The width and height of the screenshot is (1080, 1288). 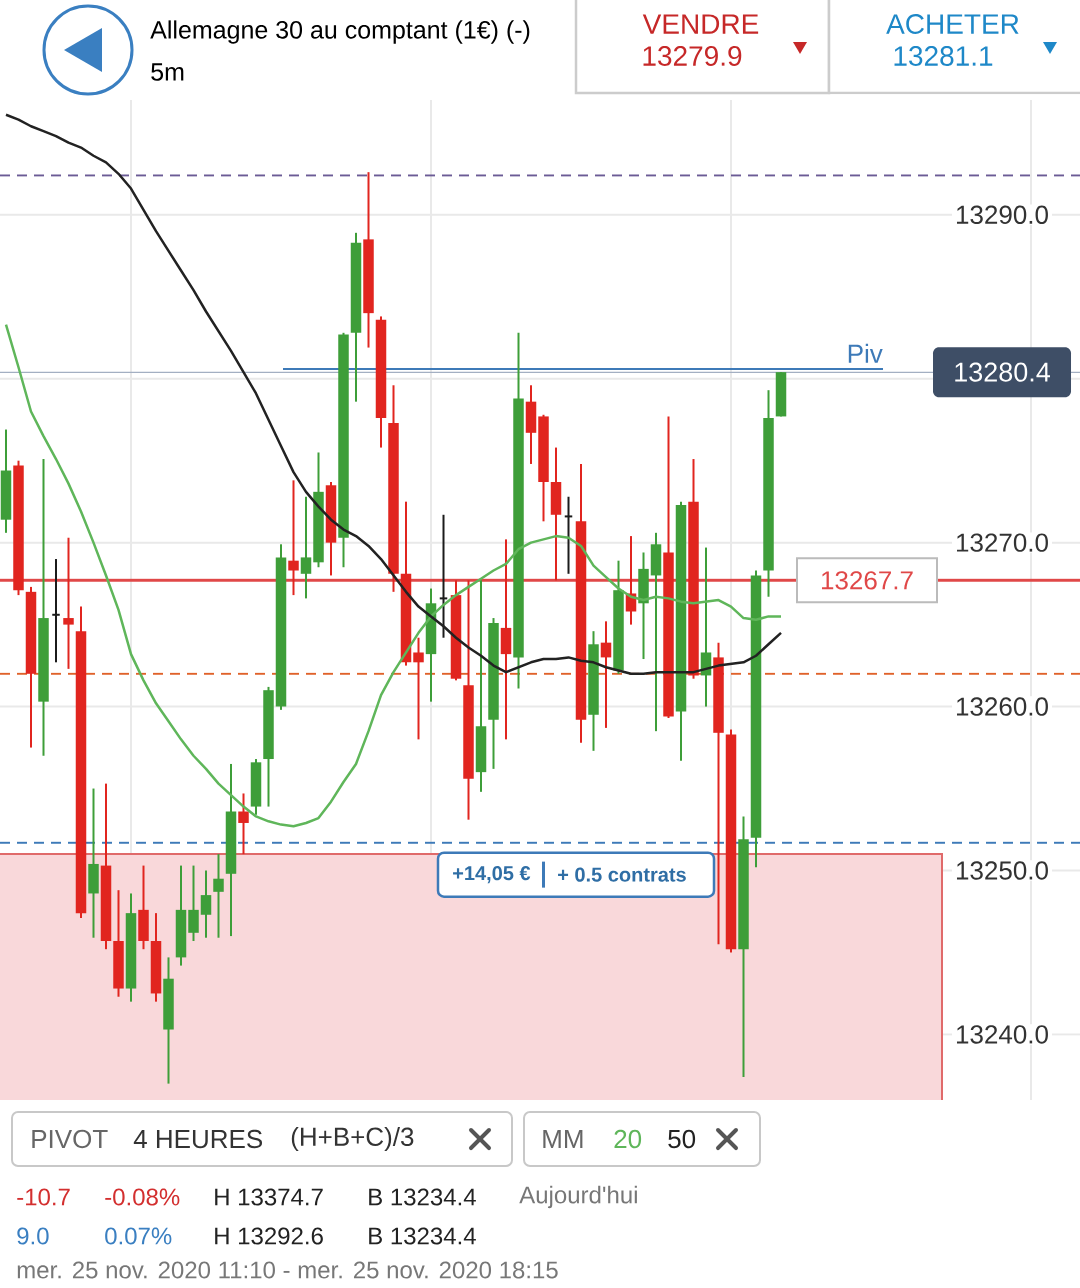 What do you see at coordinates (198, 1139) in the screenshot?
I see `text: 4 HEURES` at bounding box center [198, 1139].